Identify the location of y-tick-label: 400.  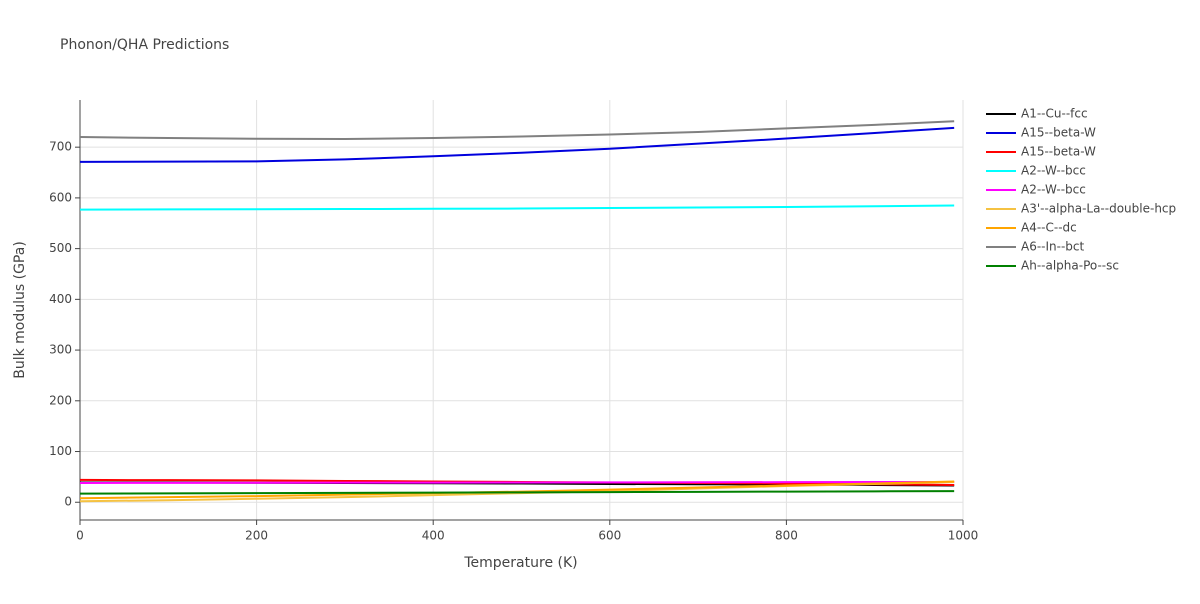
(60, 299).